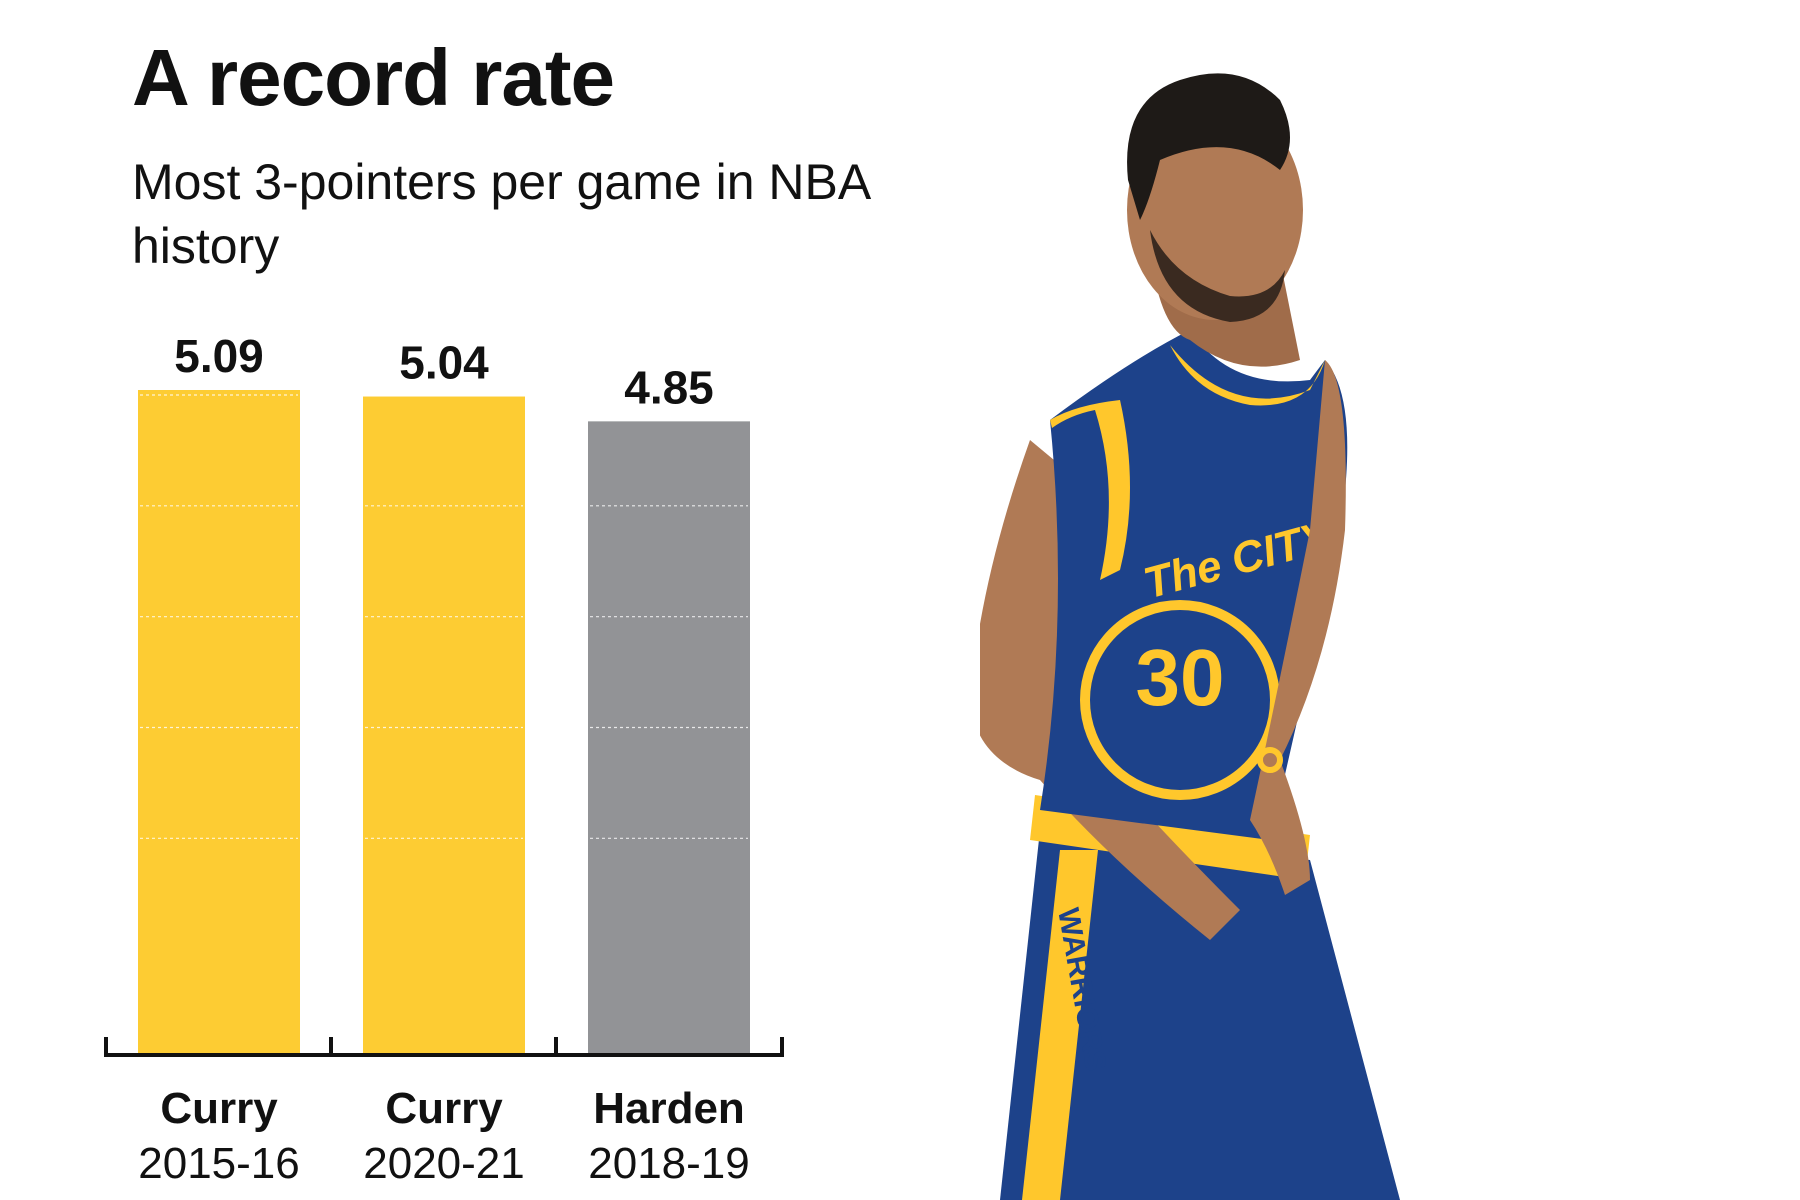  Describe the element at coordinates (1217, 276) in the screenshot. I see `beard` at that location.